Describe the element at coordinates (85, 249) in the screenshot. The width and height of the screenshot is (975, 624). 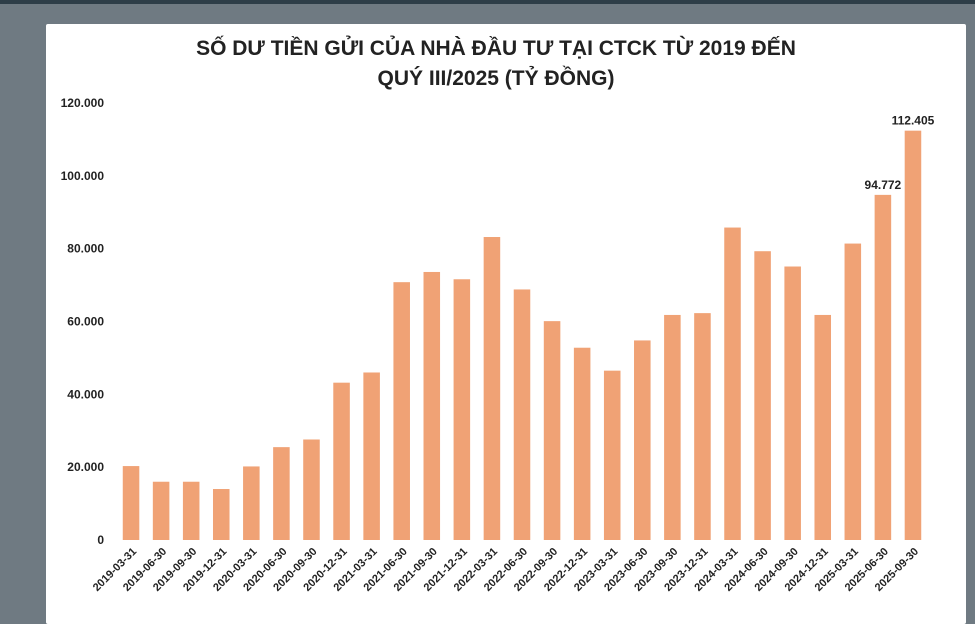
I see `y-tick-label: 80.000` at that location.